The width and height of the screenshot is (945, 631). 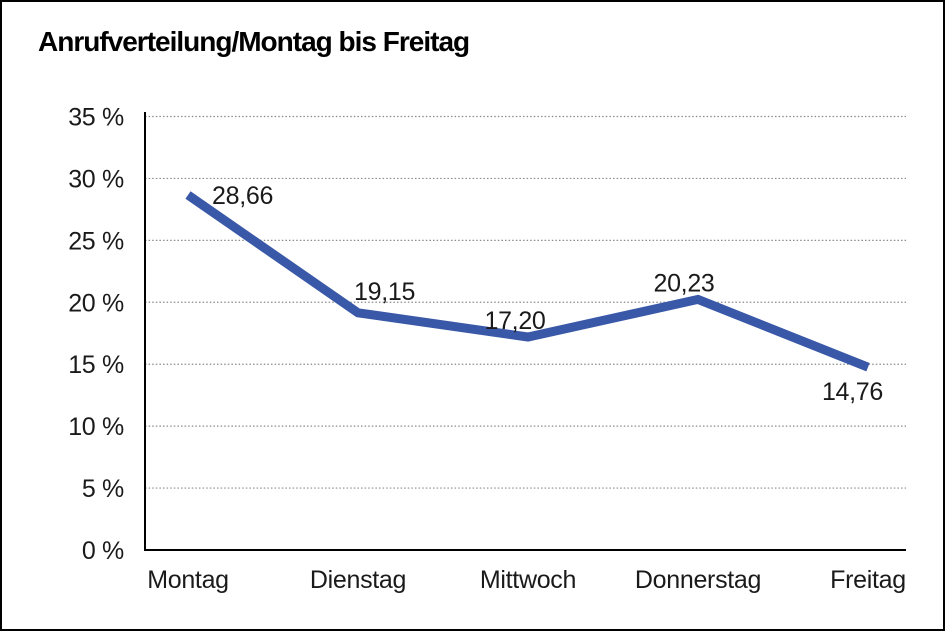 I want to click on x-axis-category-label: Donnerstag, so click(x=698, y=580).